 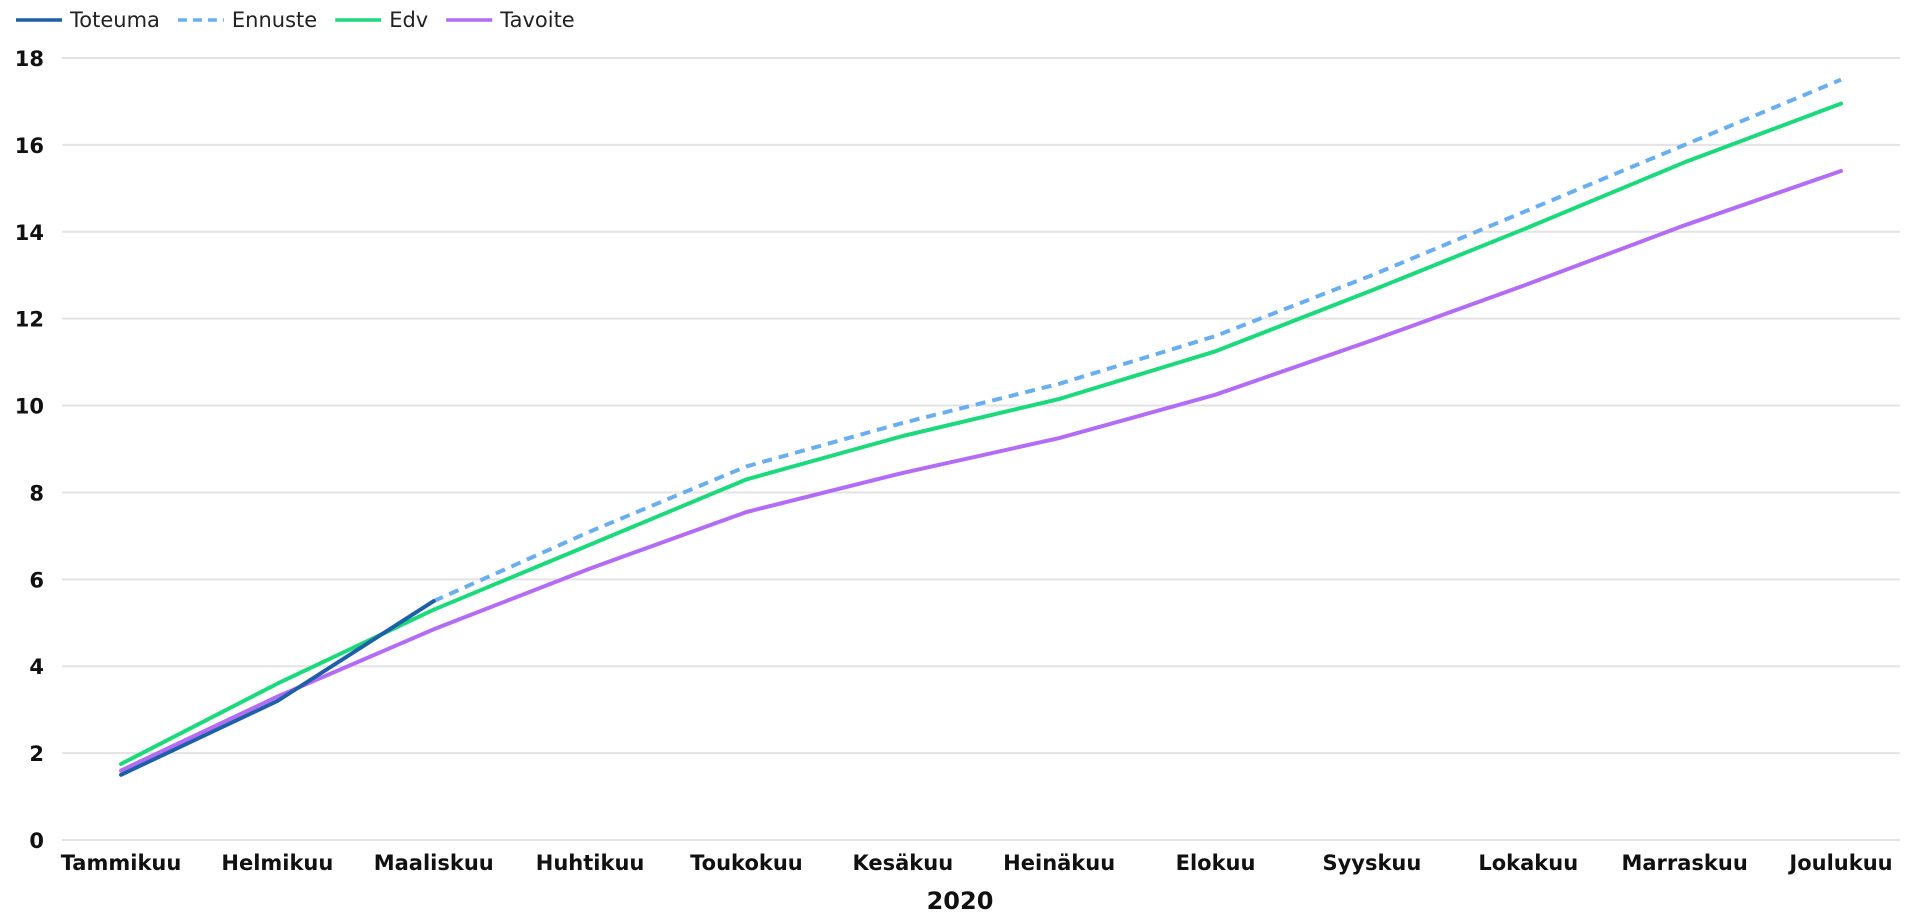 What do you see at coordinates (29, 146) in the screenshot?
I see `y-tick-label: 16` at bounding box center [29, 146].